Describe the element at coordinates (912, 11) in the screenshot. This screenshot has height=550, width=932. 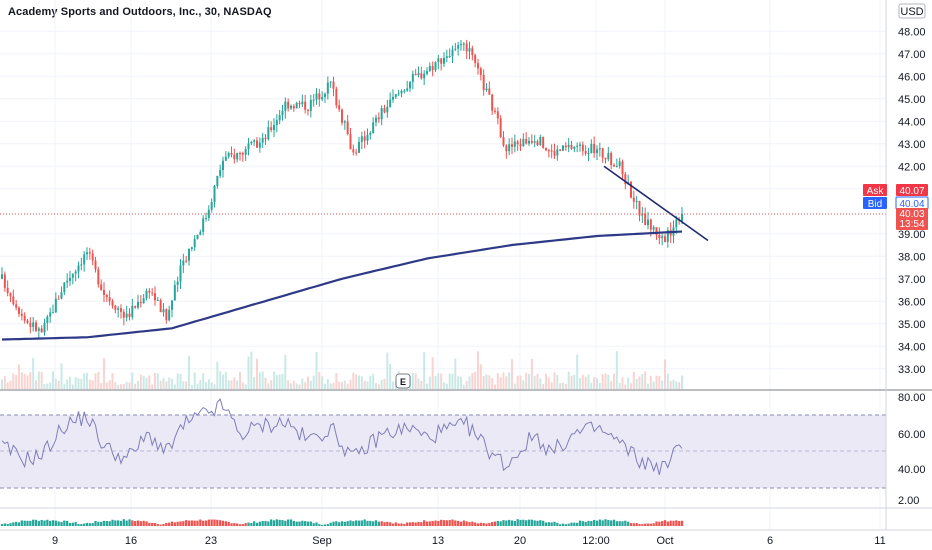
I see `currency-badge: USD` at that location.